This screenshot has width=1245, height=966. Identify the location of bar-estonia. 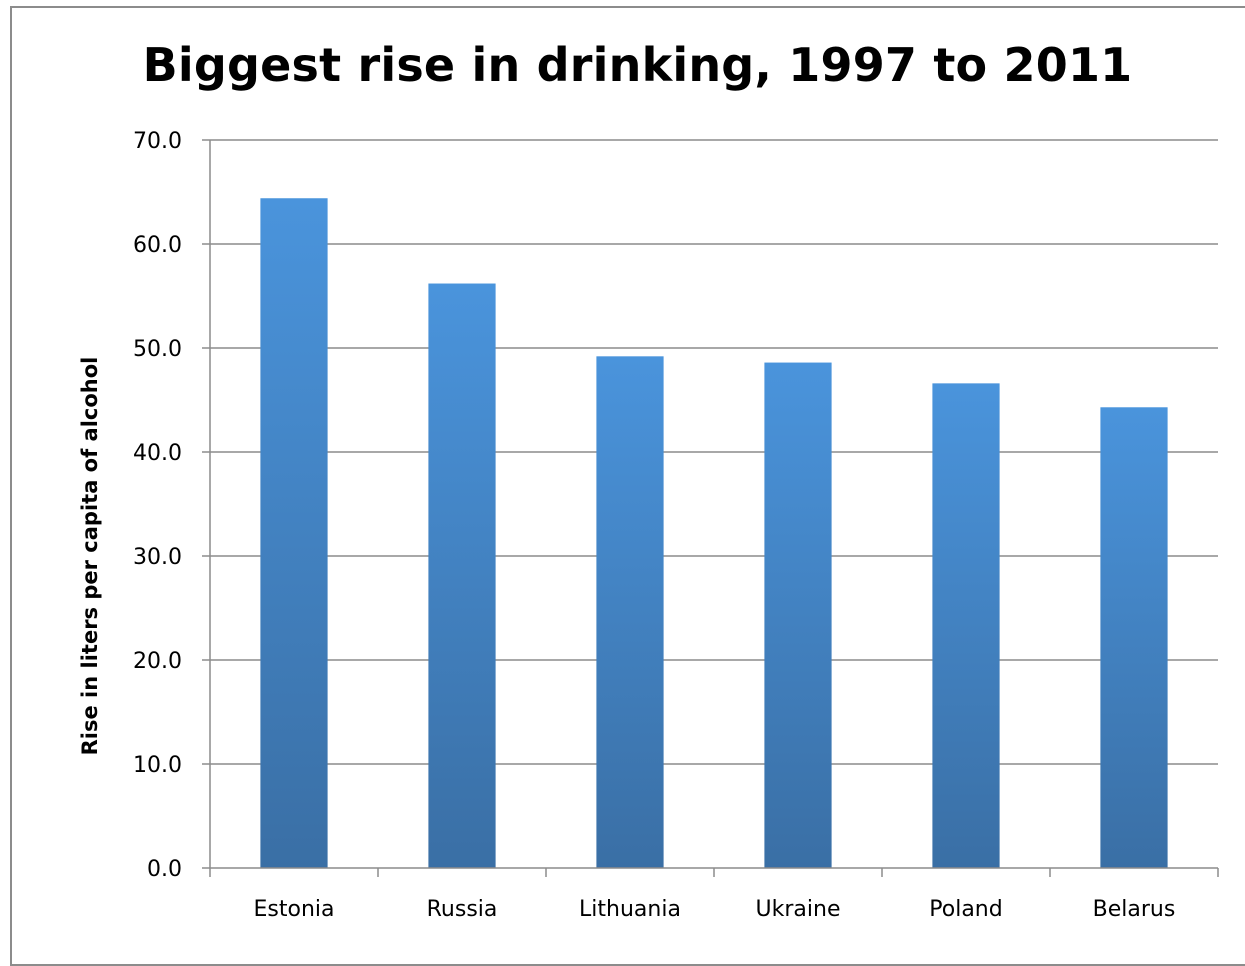
(294, 533).